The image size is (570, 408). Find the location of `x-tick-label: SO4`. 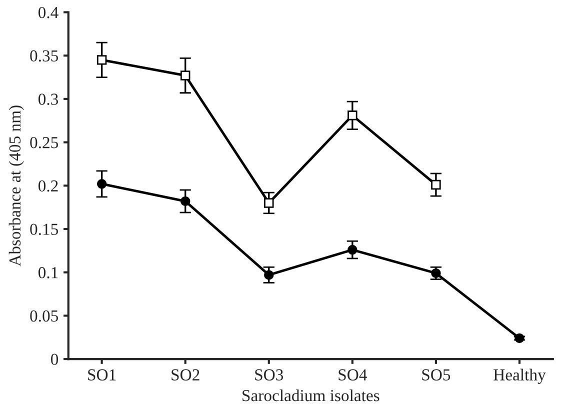

x-tick-label: SO4 is located at coordinates (352, 374).